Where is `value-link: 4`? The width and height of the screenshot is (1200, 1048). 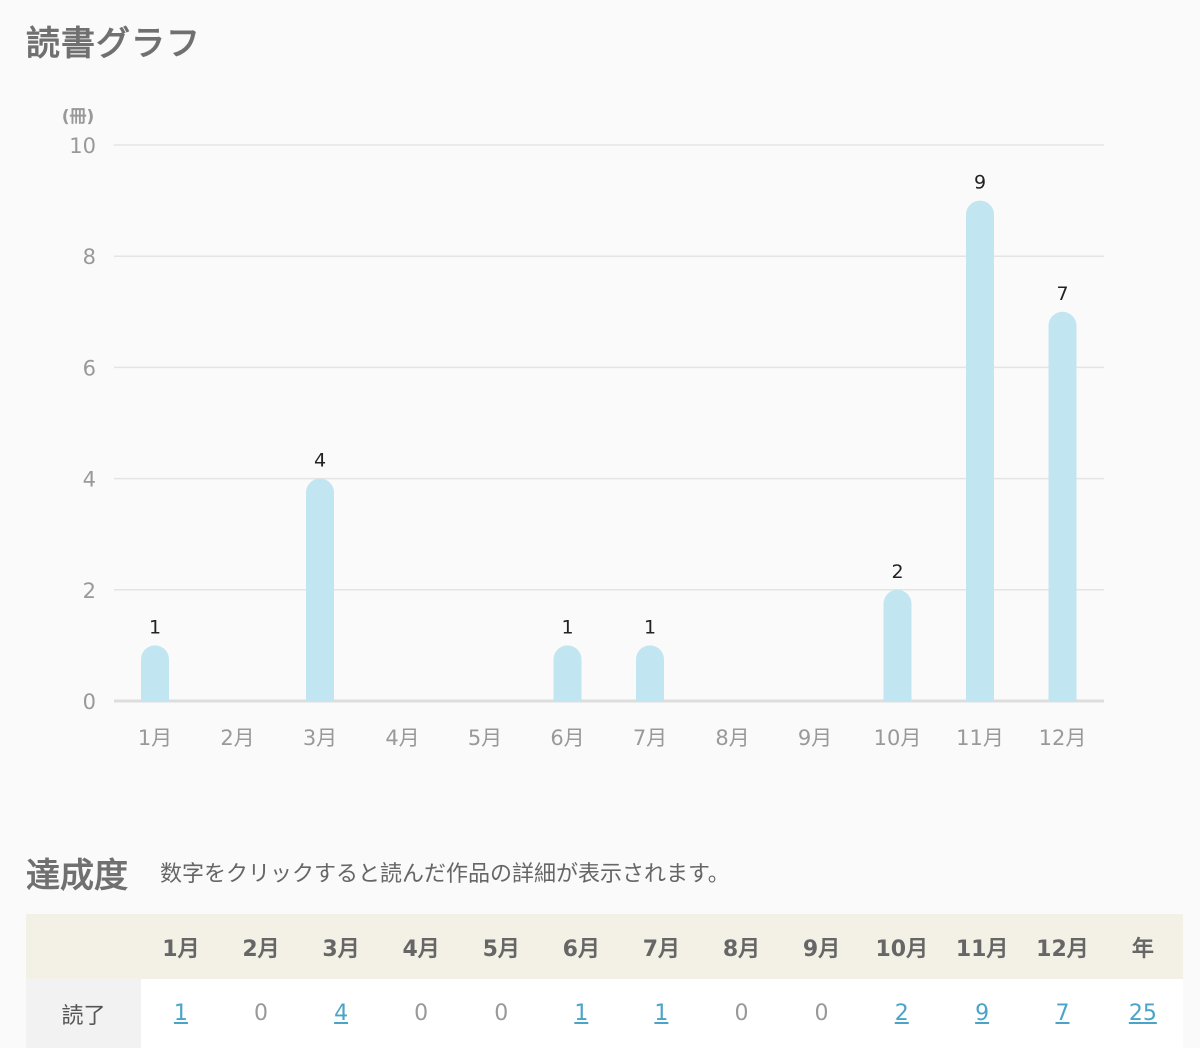
value-link: 4 is located at coordinates (341, 1013).